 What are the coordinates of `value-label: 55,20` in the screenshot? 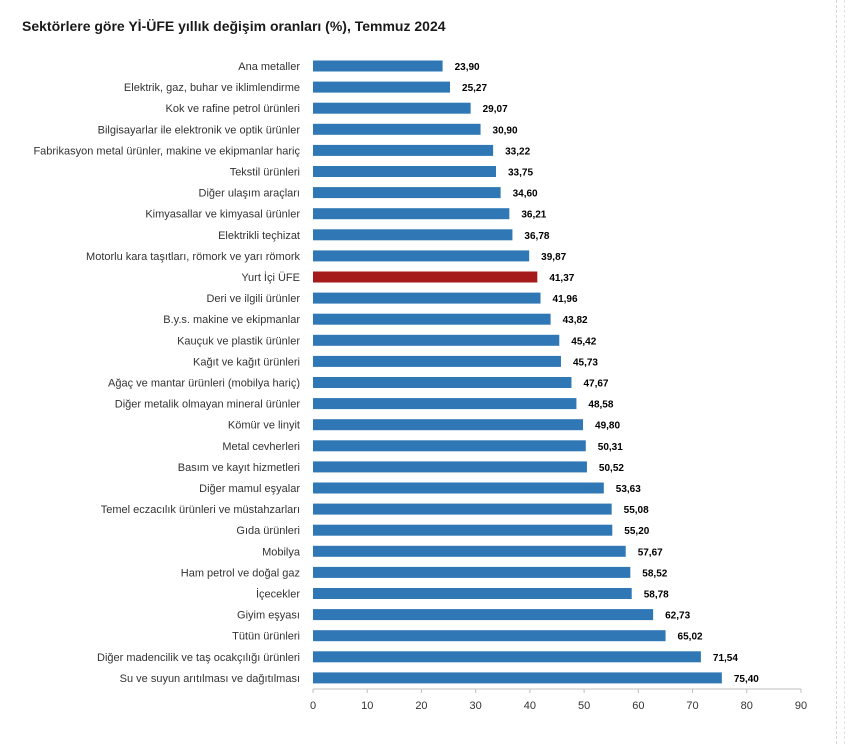 It's located at (636, 531).